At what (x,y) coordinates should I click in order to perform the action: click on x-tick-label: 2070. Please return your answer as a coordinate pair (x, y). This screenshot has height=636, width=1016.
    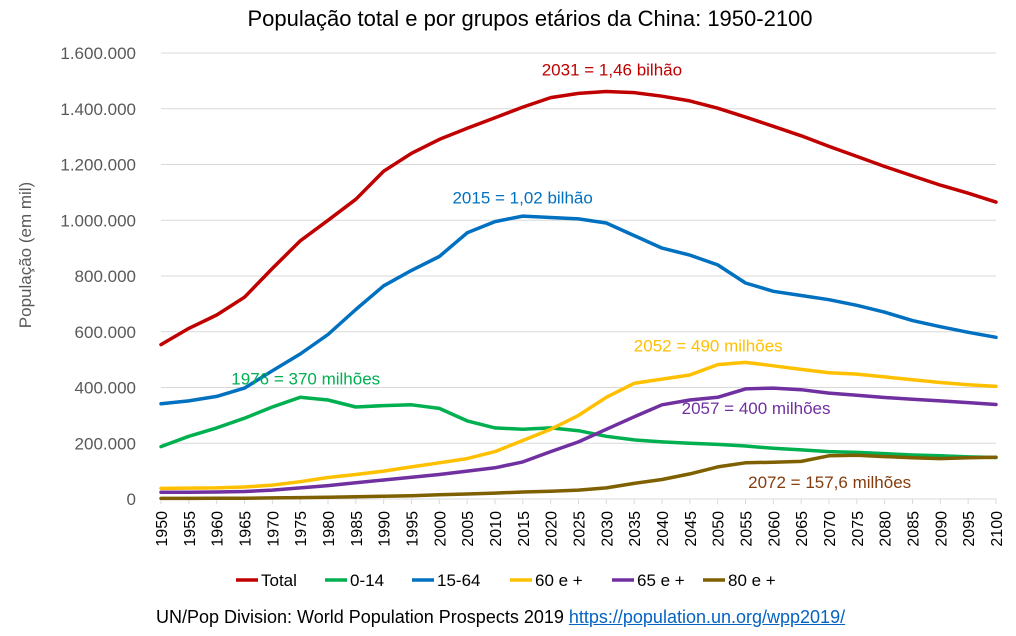
    Looking at the image, I should click on (830, 529).